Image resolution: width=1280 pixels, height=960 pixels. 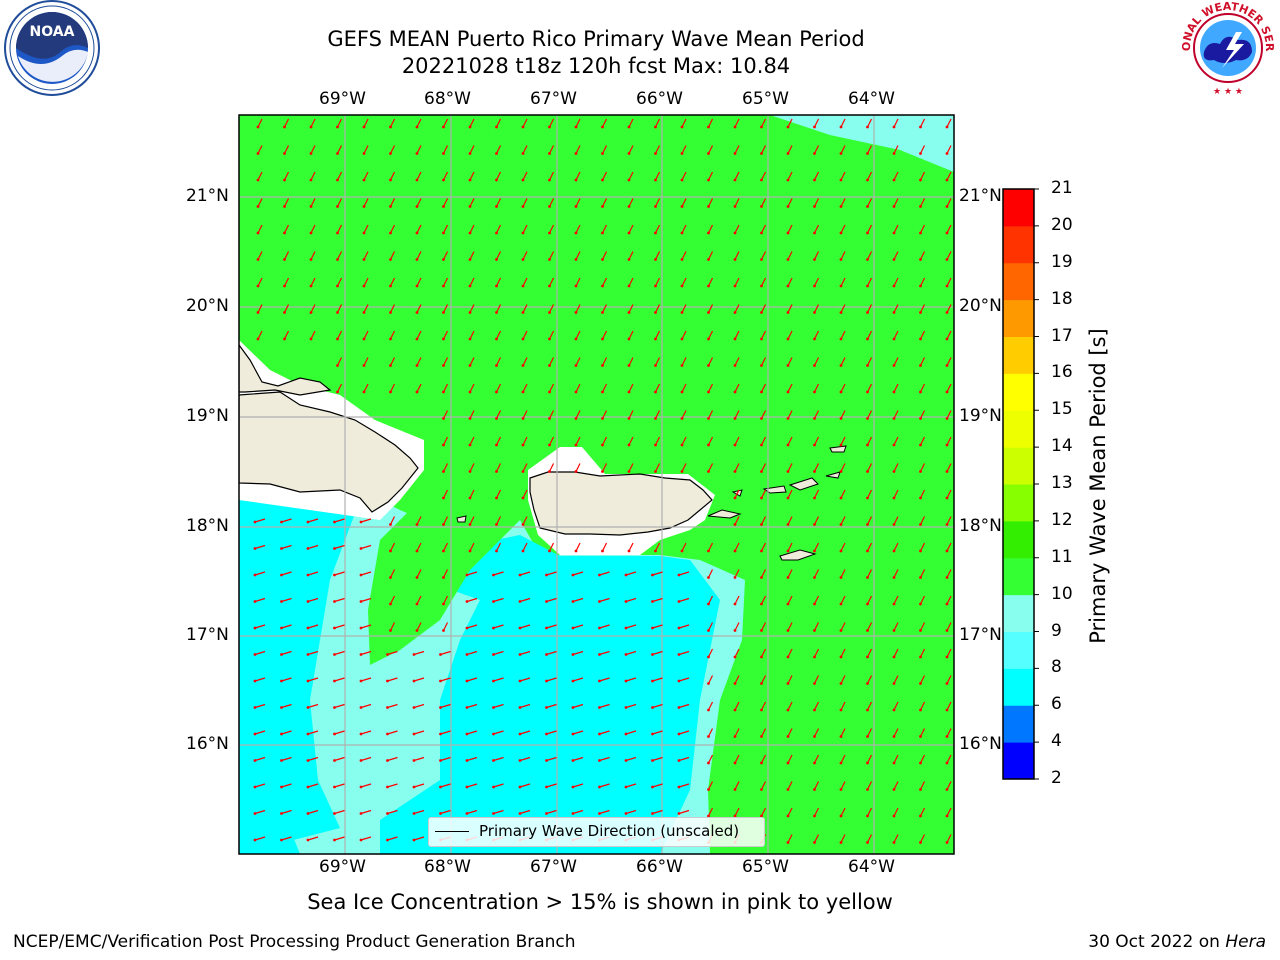 I want to click on colorbar-tick-label: 14, so click(x=1062, y=446).